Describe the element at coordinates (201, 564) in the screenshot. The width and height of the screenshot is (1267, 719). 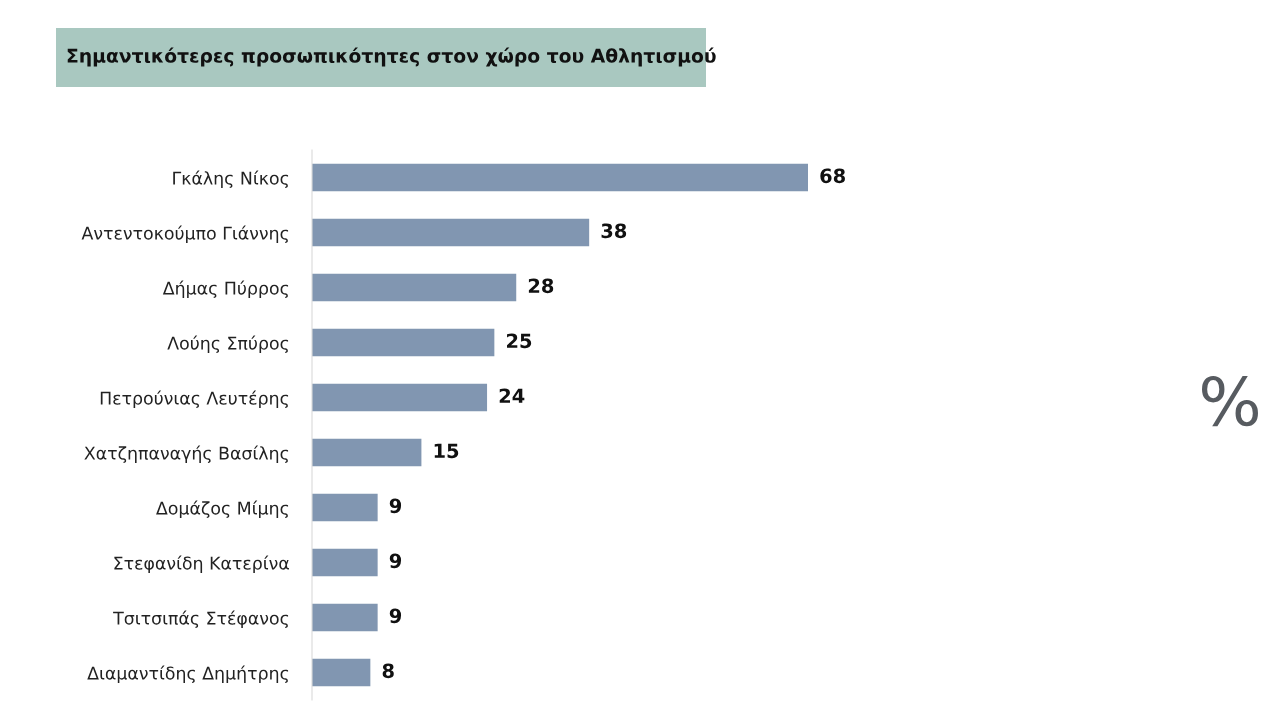
I see `y-tick-label: Στεφανίδη Κατερίνα` at that location.